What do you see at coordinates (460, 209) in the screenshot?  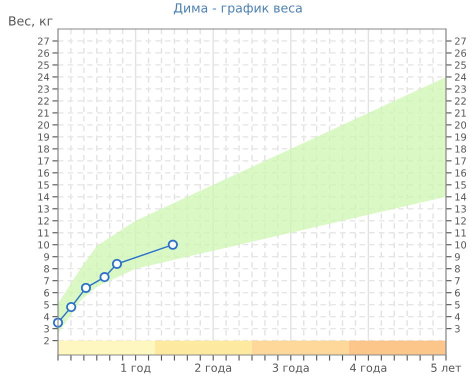 I see `y2-tick-label: 13` at bounding box center [460, 209].